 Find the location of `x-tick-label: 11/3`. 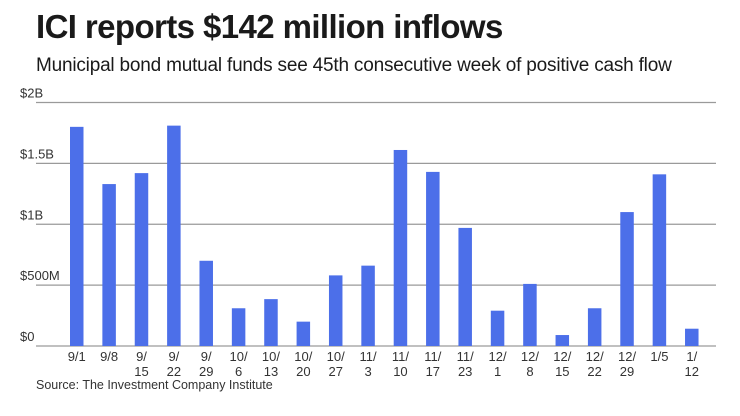

x-tick-label: 11/3 is located at coordinates (368, 364).